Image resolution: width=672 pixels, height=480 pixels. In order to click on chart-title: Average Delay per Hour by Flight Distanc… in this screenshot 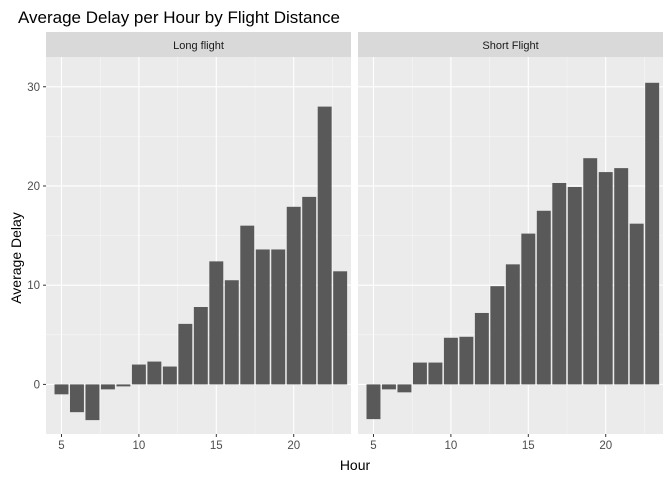, I will do `click(179, 17)`.